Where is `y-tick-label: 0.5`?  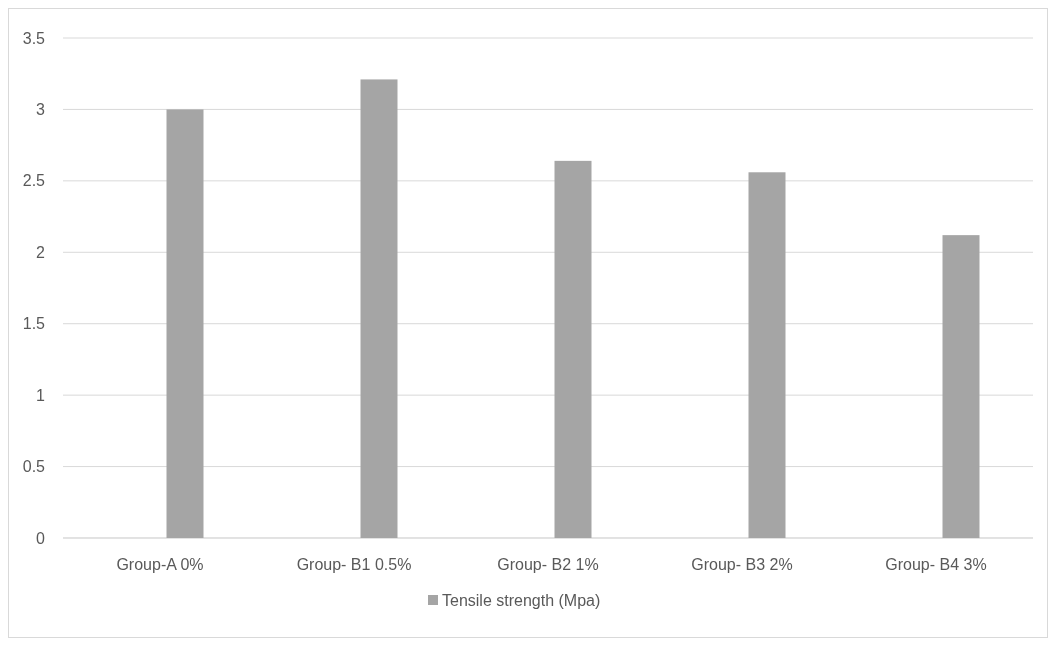
y-tick-label: 0.5 is located at coordinates (34, 467).